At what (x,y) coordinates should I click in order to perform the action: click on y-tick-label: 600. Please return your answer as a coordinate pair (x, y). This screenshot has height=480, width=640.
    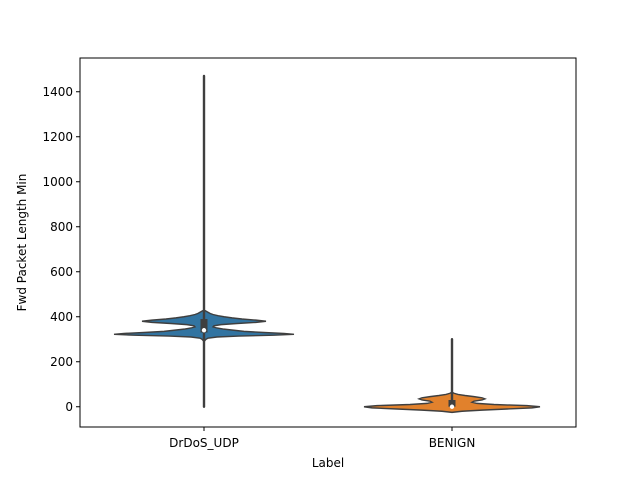
    Looking at the image, I should click on (61, 272).